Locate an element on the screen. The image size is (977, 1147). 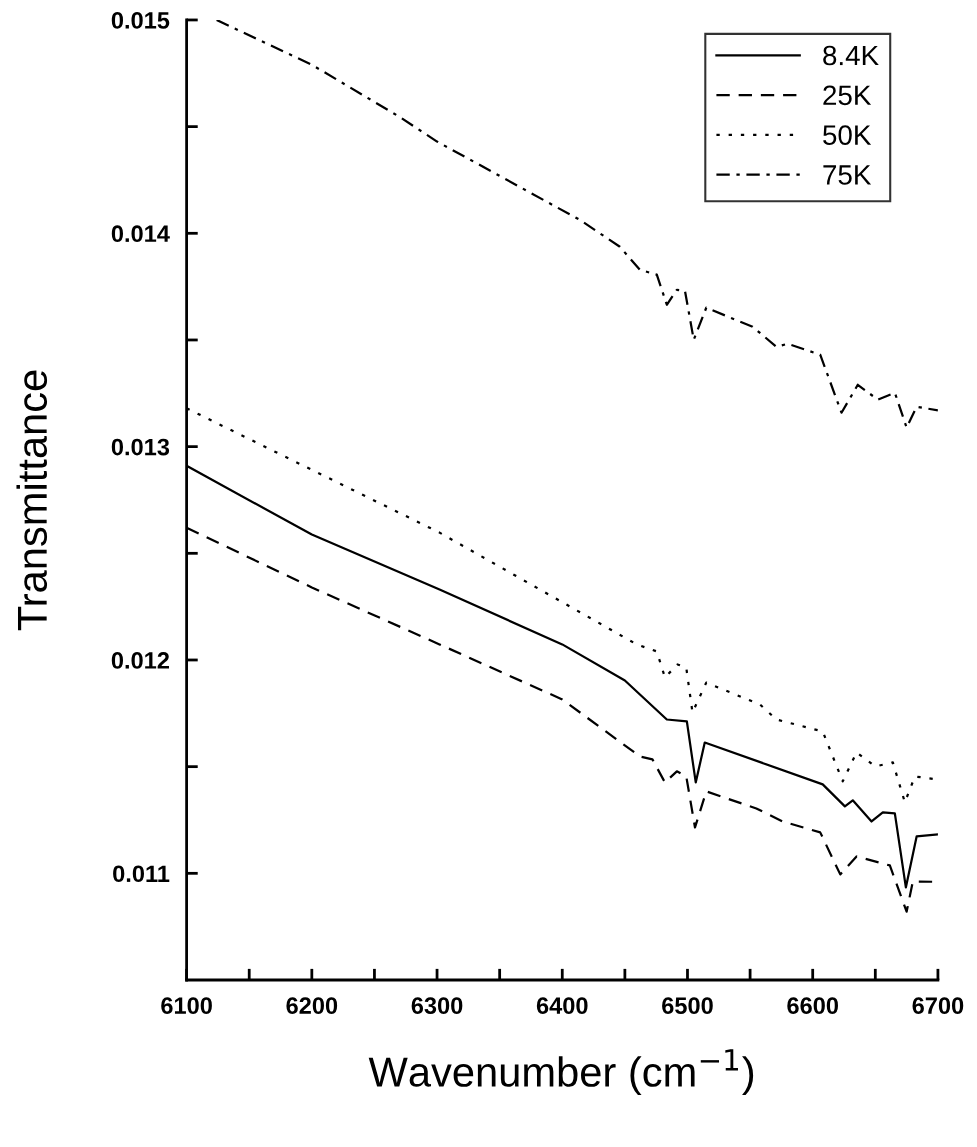
y-tick-label: 0.014 is located at coordinates (140, 234).